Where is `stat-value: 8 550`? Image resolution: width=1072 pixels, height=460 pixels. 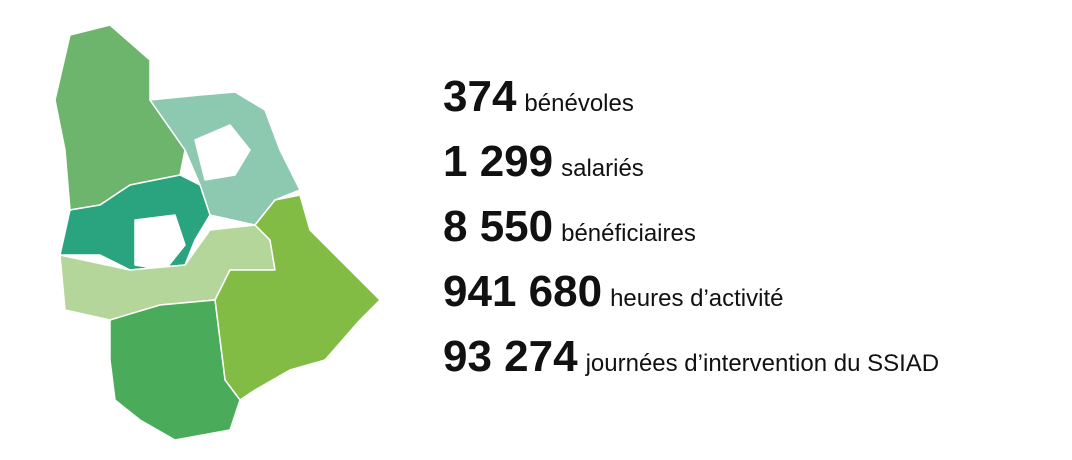 stat-value: 8 550 is located at coordinates (498, 226).